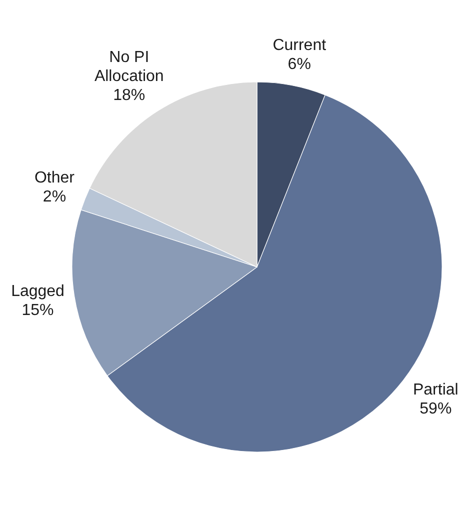 The height and width of the screenshot is (509, 475). I want to click on slice-label: Current, so click(299, 45).